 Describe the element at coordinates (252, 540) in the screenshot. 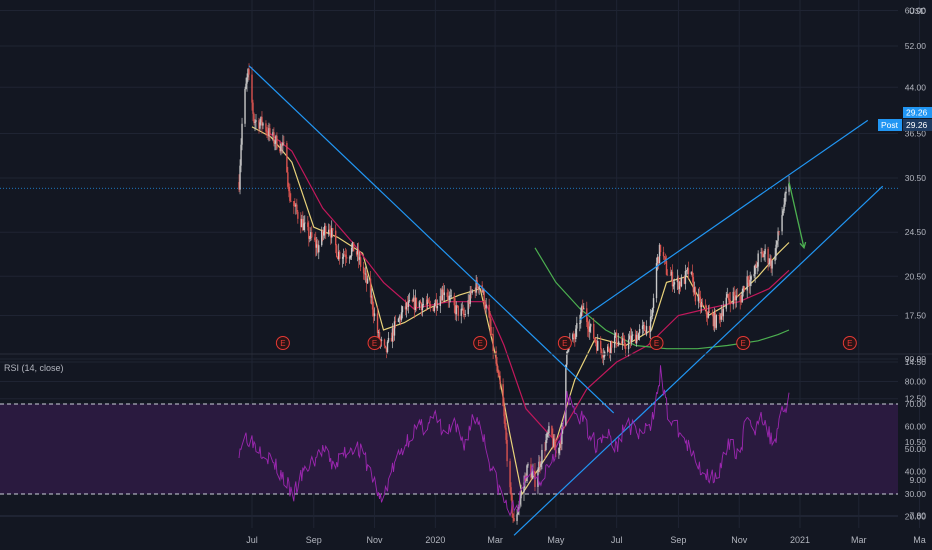

I see `time-tick-label: Jul` at that location.